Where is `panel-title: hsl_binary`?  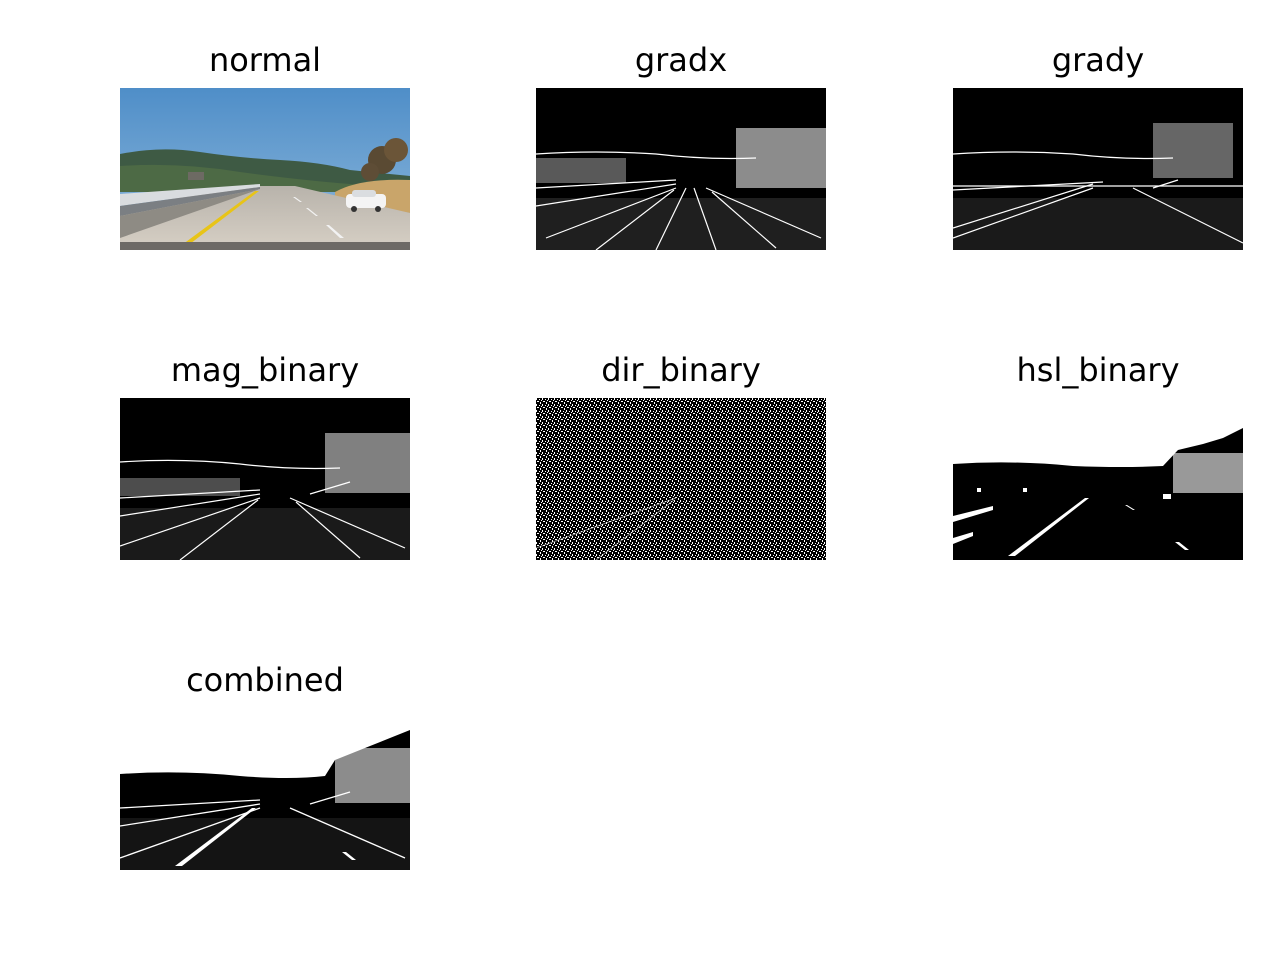
panel-title: hsl_binary is located at coordinates (1098, 370).